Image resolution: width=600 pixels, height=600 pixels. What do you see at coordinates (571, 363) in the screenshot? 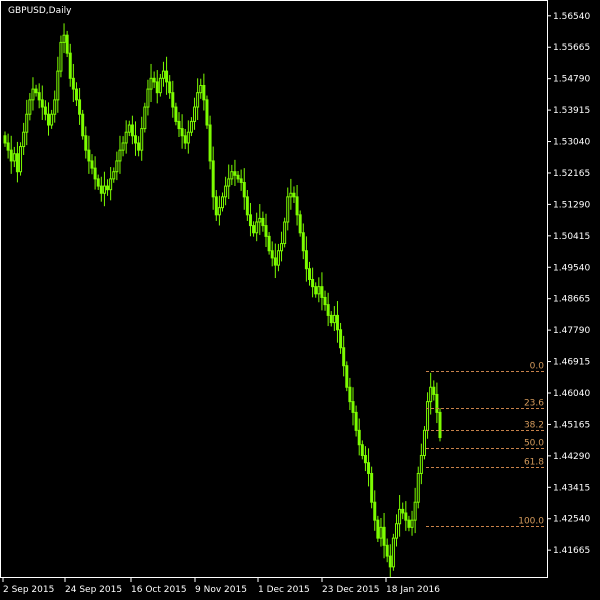
I see `y-tick-label: 1.46915` at bounding box center [571, 363].